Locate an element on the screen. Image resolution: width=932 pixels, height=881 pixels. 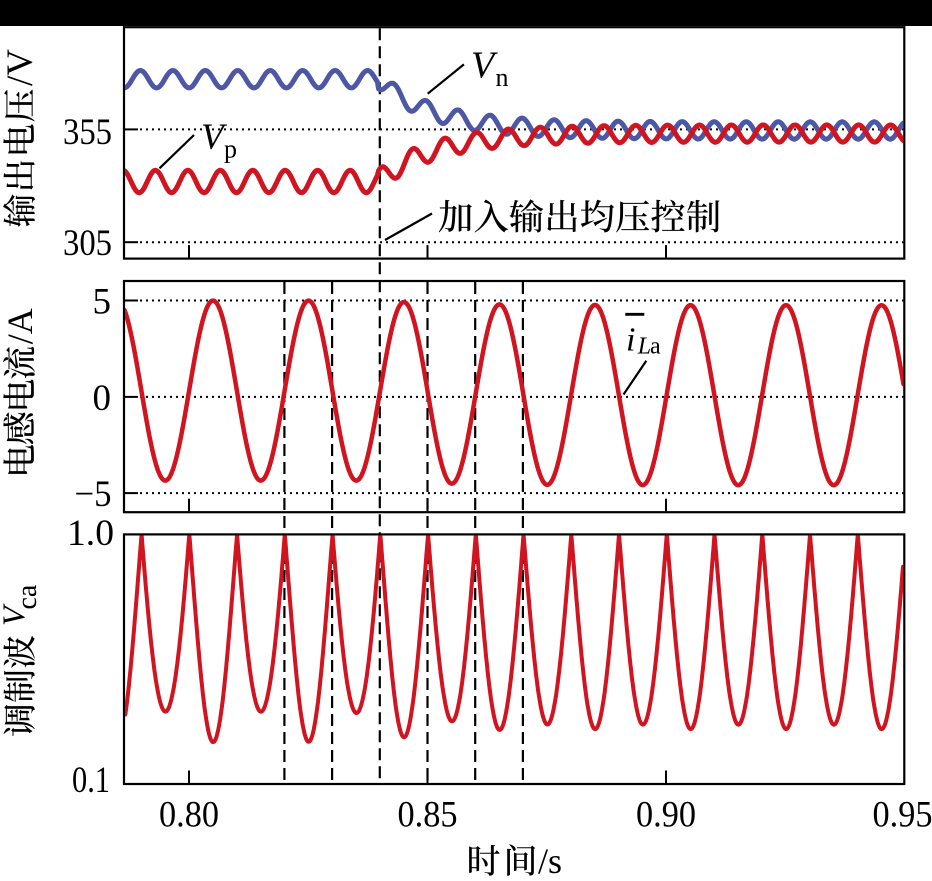
svg-text: 5 is located at coordinates (102, 302).